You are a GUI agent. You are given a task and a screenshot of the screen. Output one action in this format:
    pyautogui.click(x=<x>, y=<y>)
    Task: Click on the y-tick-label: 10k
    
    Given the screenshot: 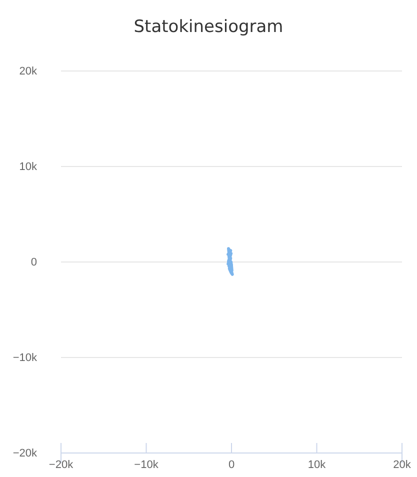 What is the action you would take?
    pyautogui.click(x=28, y=167)
    